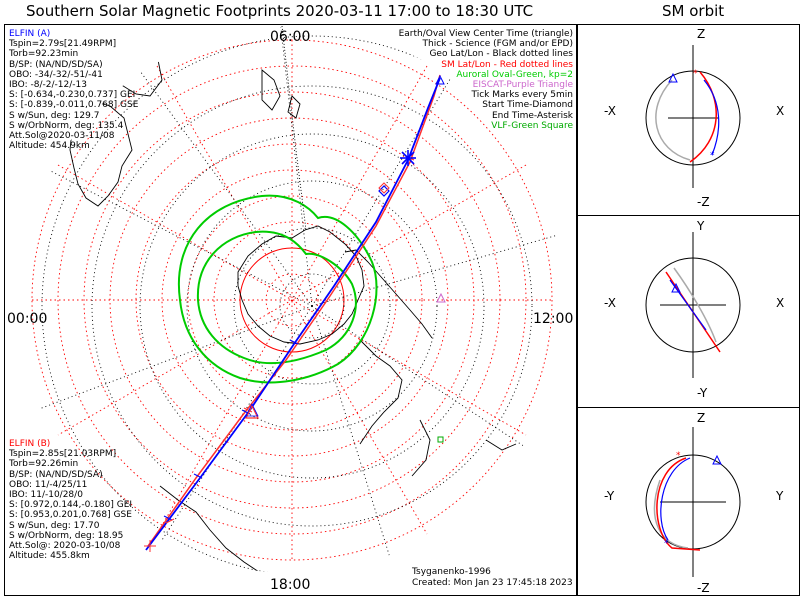  What do you see at coordinates (451, 572) in the screenshot?
I see `model-credit: Tsyganenko-1996` at bounding box center [451, 572].